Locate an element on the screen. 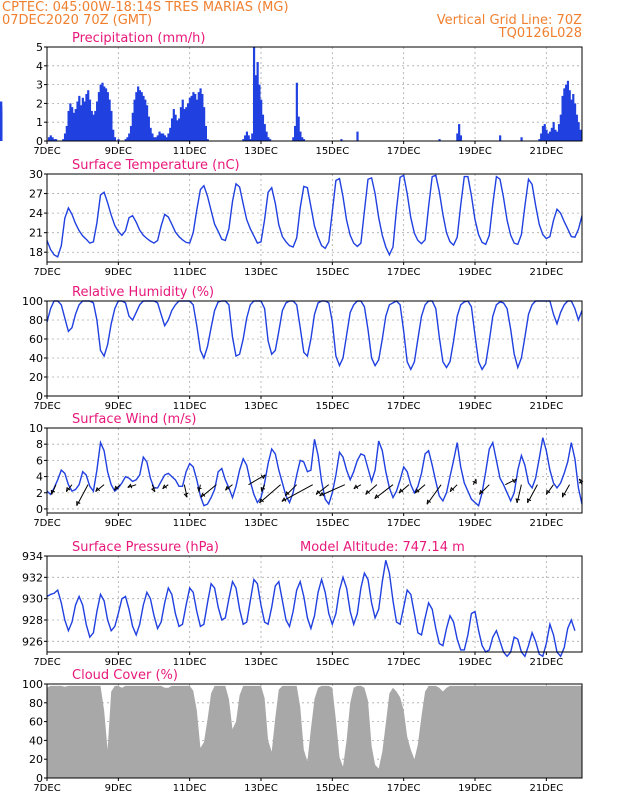  y-tick-label: 10 is located at coordinates (36, 428).